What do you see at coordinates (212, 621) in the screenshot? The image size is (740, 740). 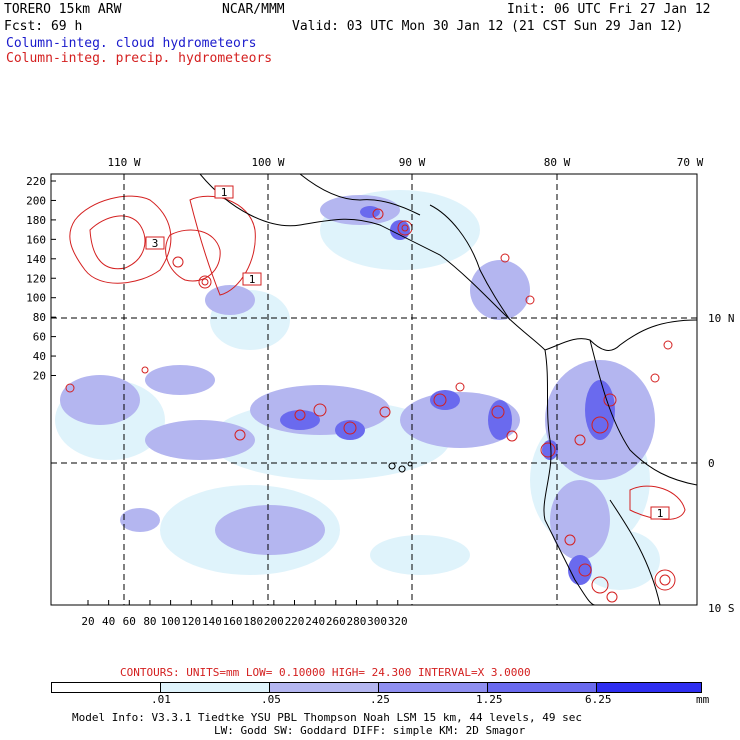 I see `x-tick-label: 140` at bounding box center [212, 621].